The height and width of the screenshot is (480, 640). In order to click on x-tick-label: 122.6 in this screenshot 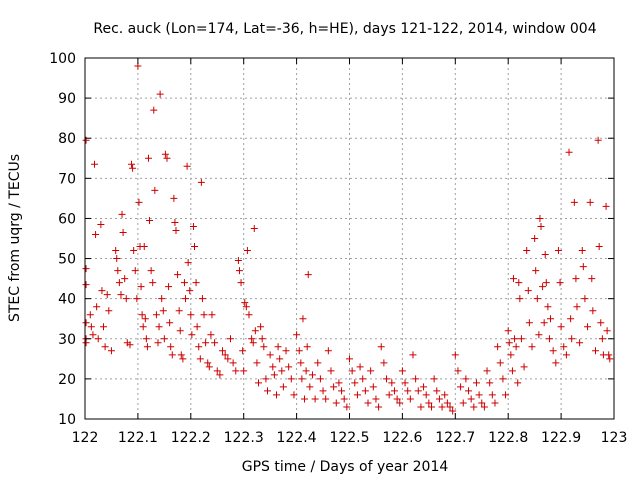, I will do `click(402, 438)`.